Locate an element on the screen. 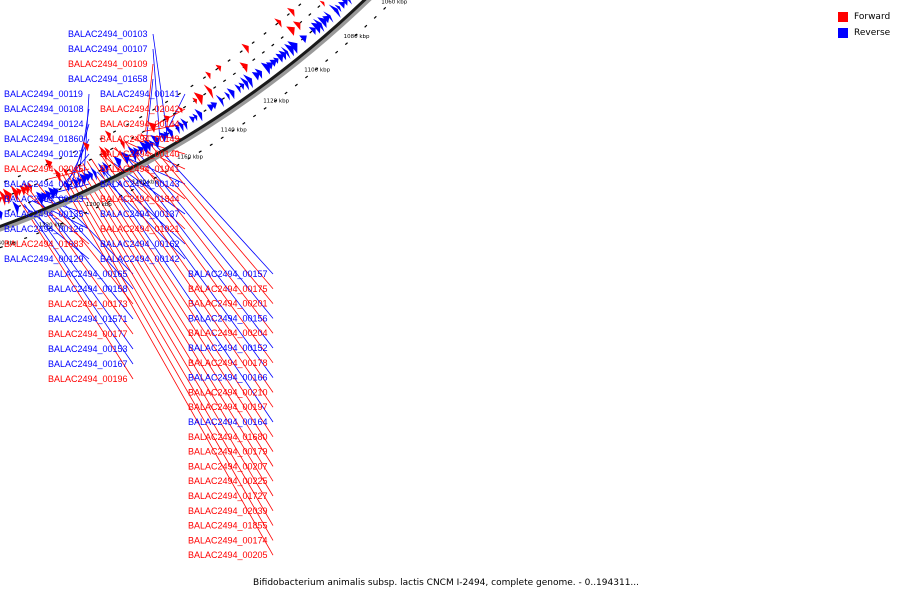  gene-label: BALAC2494_01844 is located at coordinates (140, 199).